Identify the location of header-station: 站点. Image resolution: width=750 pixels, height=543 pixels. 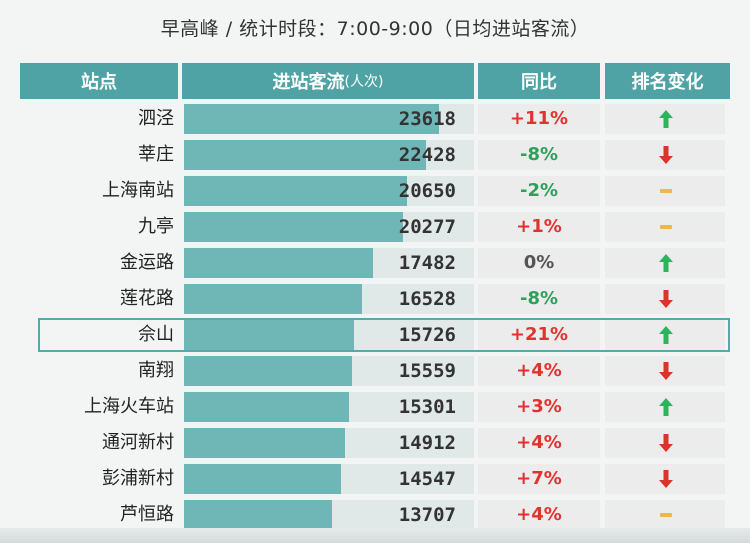
(99, 81).